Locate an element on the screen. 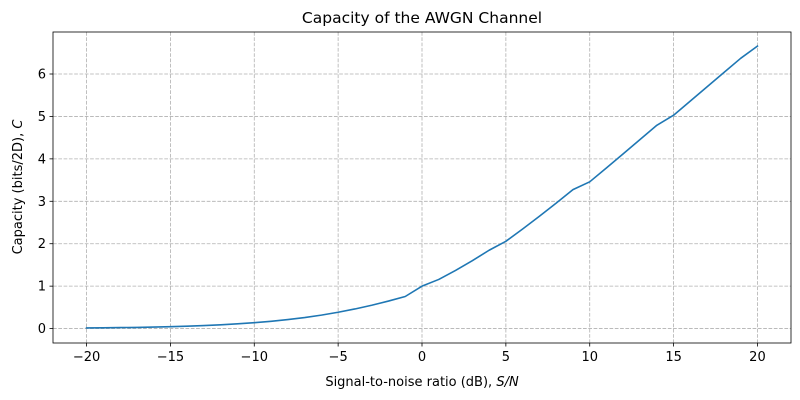 The image size is (800, 400). y-tick-label: 3 is located at coordinates (42, 202).